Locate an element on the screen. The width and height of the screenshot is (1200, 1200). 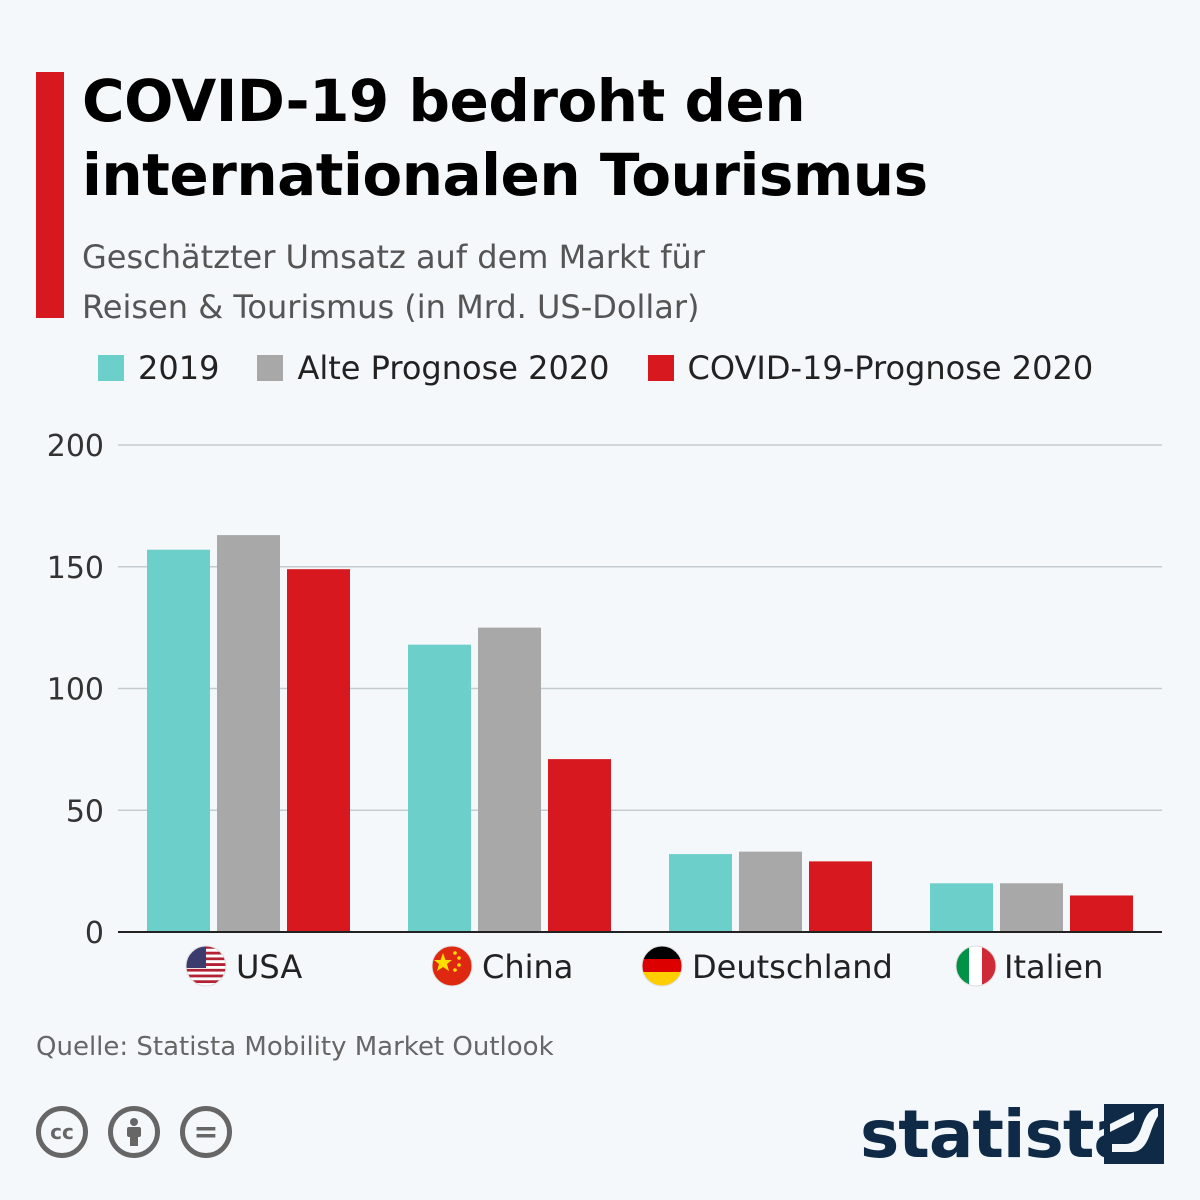
x-tick-label: USA is located at coordinates (269, 967).